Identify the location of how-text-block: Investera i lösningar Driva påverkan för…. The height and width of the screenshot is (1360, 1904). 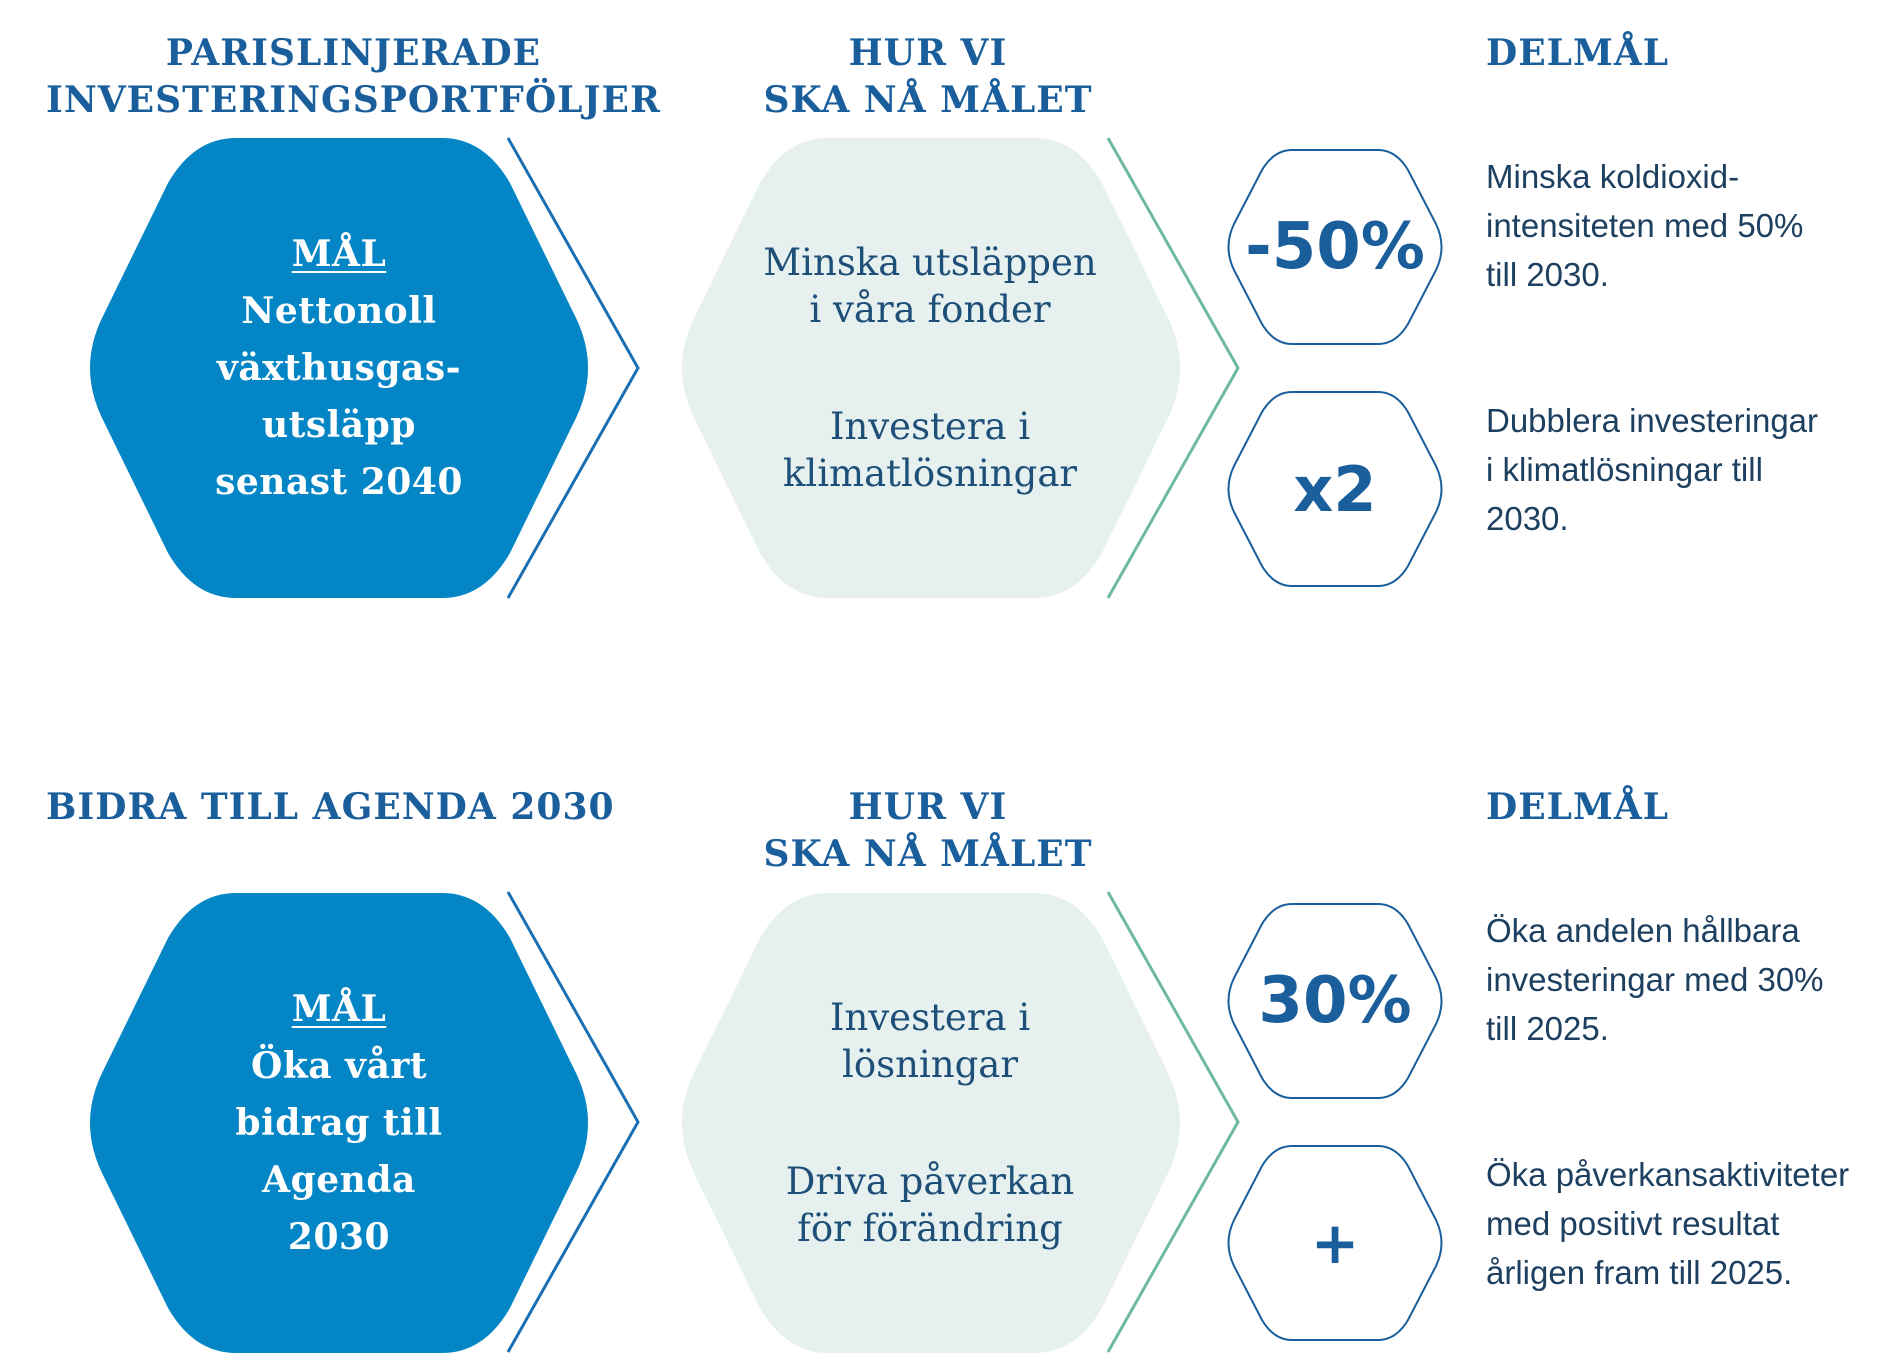
(930, 1123).